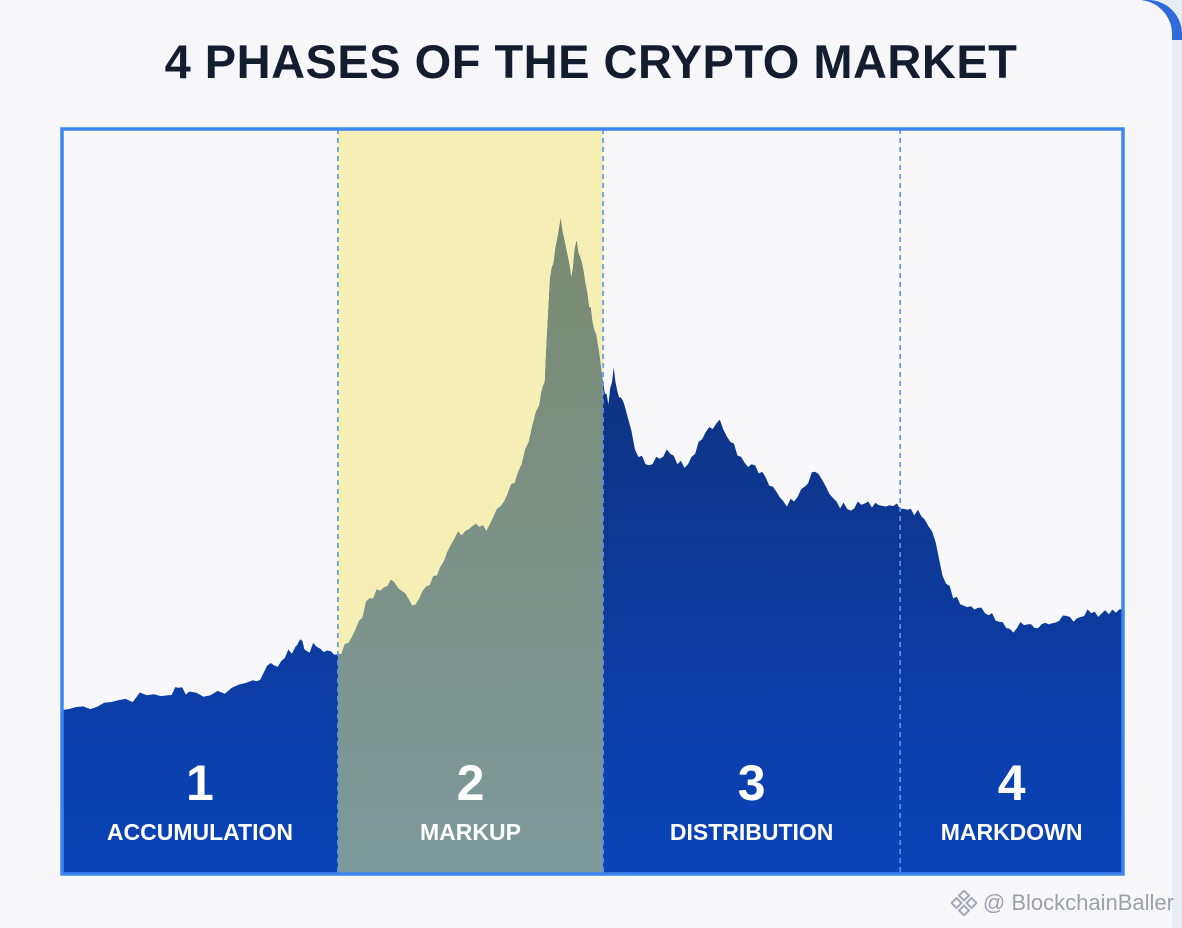 The height and width of the screenshot is (928, 1182). What do you see at coordinates (591, 61) in the screenshot?
I see `page-title: 4 PHASES OF THE CRYPTO MARKET` at bounding box center [591, 61].